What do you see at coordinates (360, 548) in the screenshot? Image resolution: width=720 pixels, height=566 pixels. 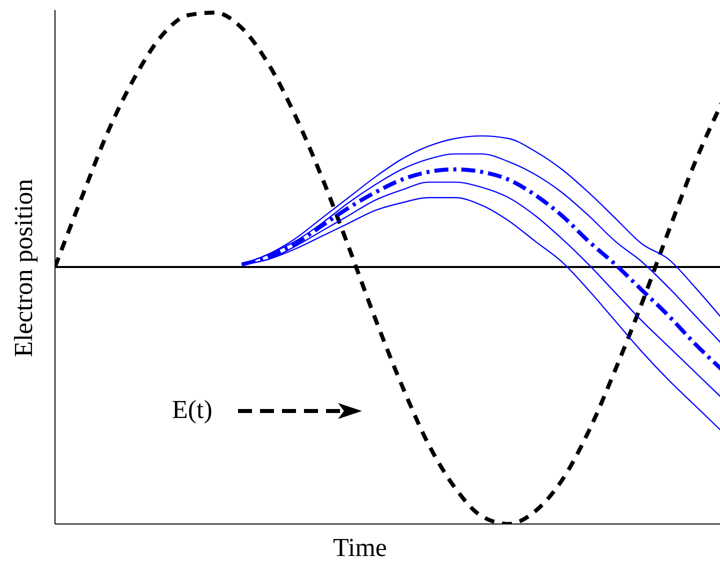 I see `x-axis-title: Time` at bounding box center [360, 548].